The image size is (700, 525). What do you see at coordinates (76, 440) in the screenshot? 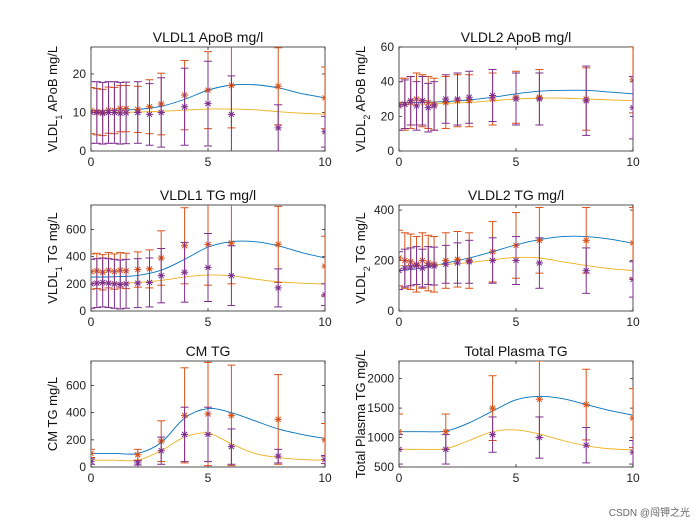
I see `y-tick-label: 200` at bounding box center [76, 440].